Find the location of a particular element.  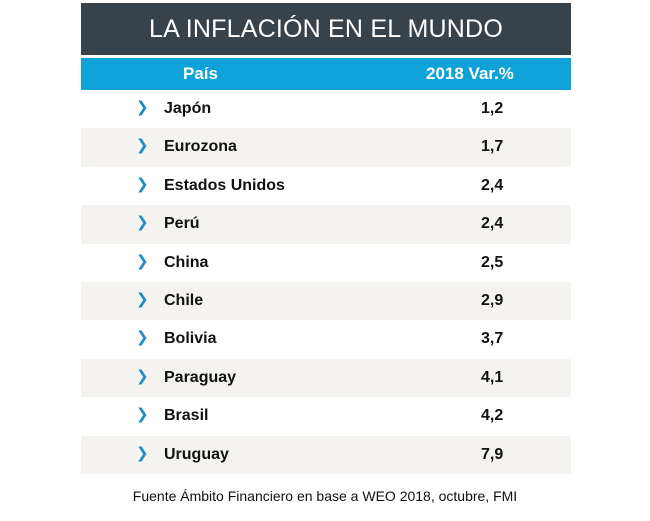

table-header: País 2018 Var.% is located at coordinates (326, 74).